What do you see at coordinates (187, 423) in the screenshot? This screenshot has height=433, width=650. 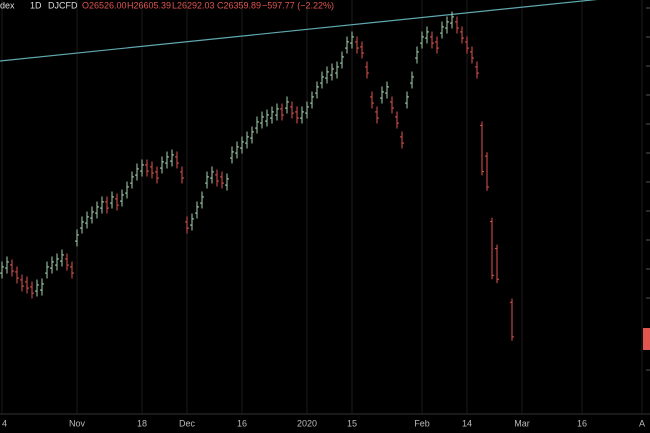 I see `x-tick-label: Dec` at bounding box center [187, 423].